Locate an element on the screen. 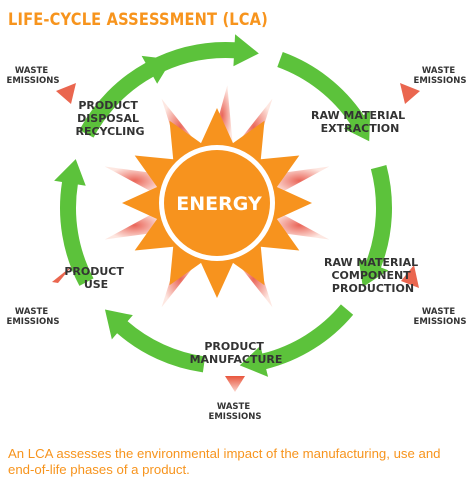  waste-arrow-top-right is located at coordinates (410, 93).